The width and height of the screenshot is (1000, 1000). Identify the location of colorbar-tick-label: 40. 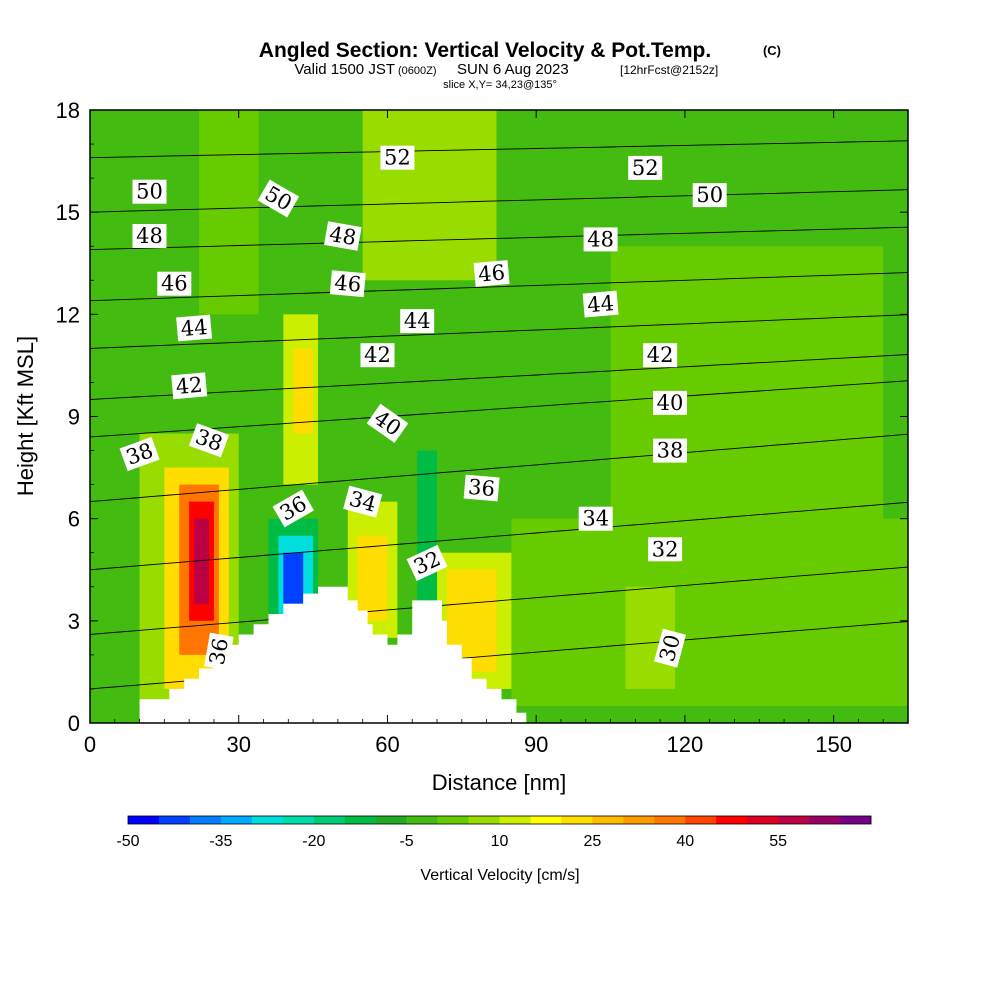
(685, 841).